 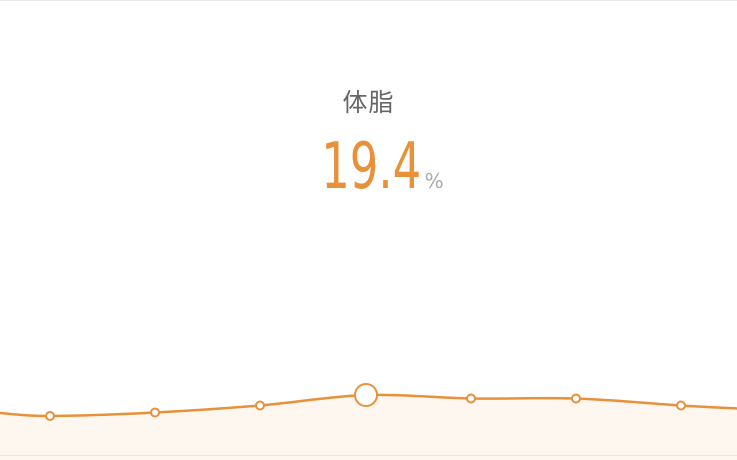 I want to click on metric-value: 19.4, so click(x=371, y=167).